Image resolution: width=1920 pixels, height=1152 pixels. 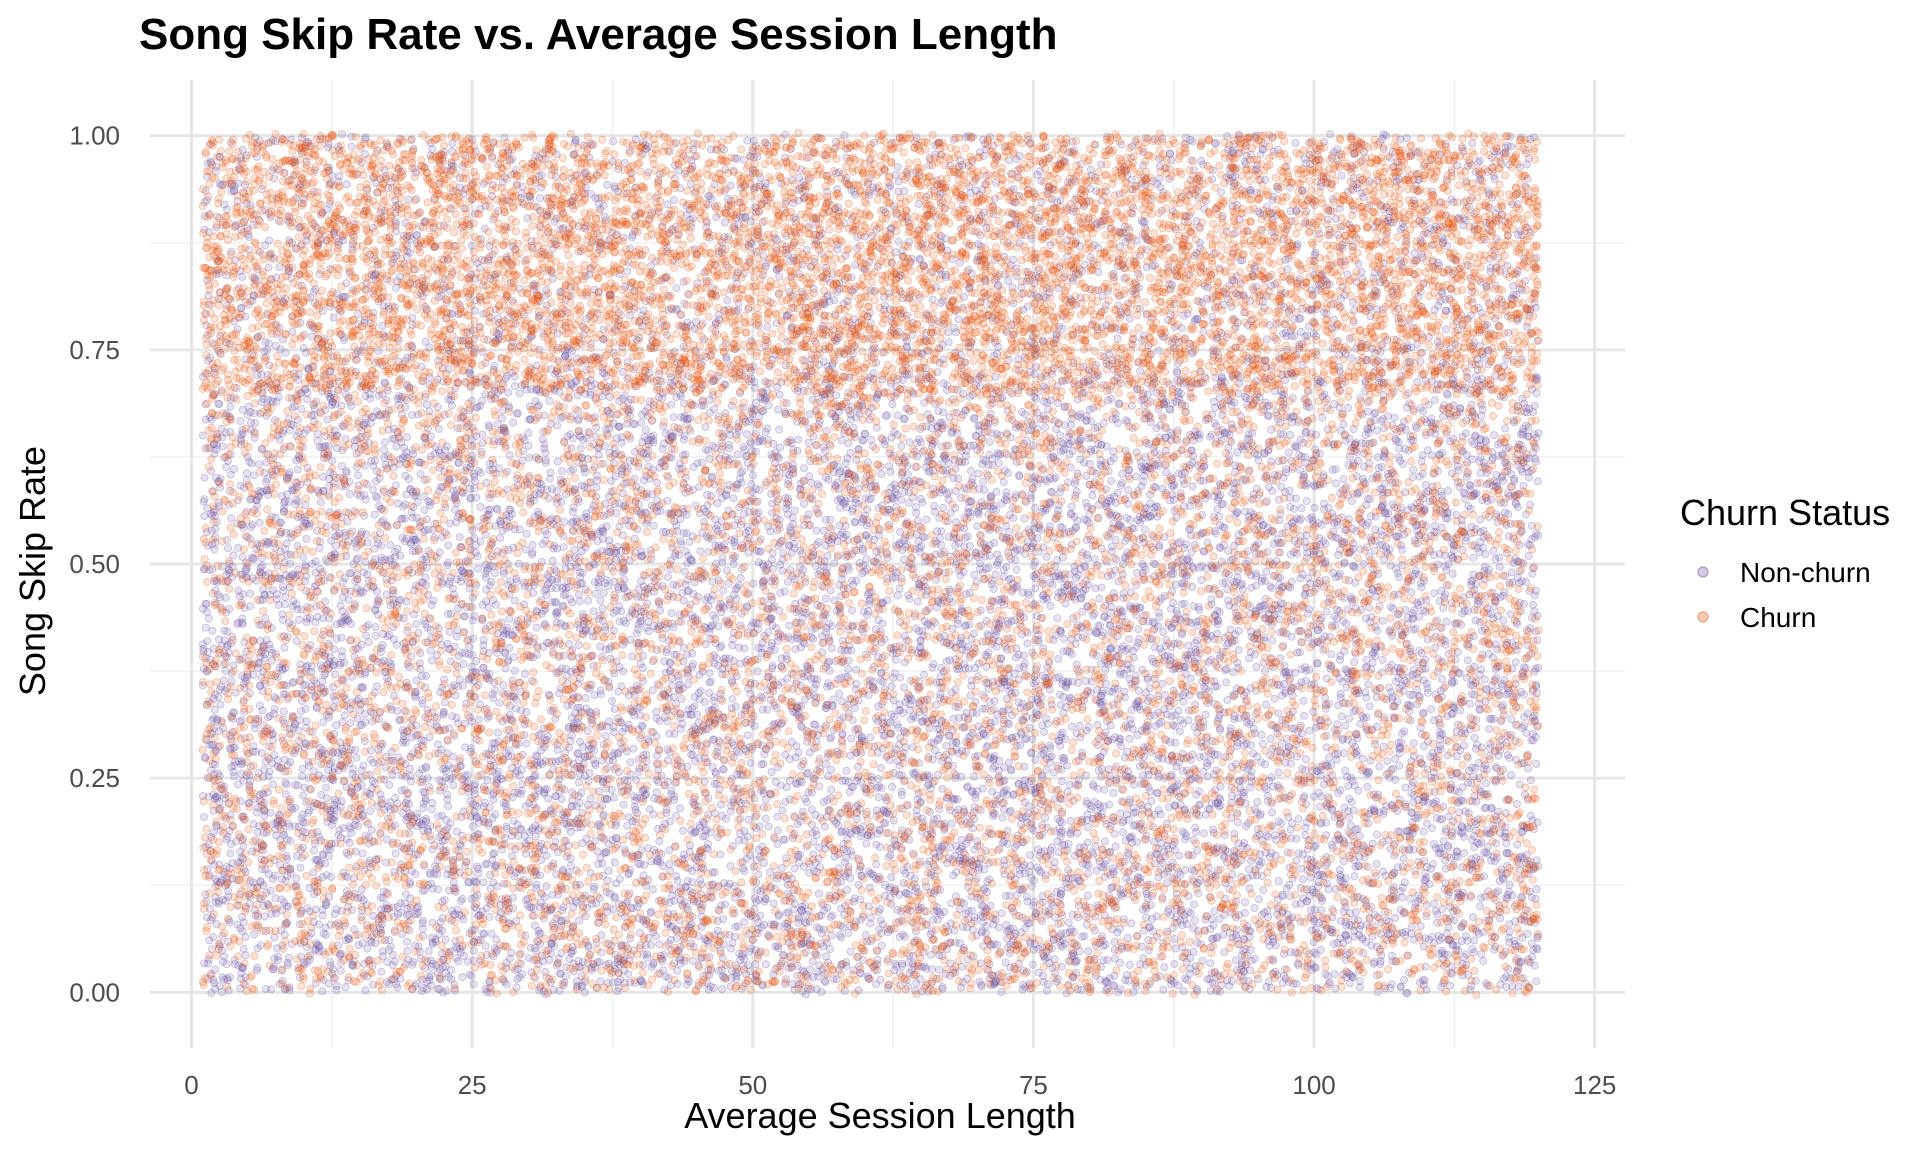 What do you see at coordinates (767, 326) in the screenshot?
I see `data-point-1980` at bounding box center [767, 326].